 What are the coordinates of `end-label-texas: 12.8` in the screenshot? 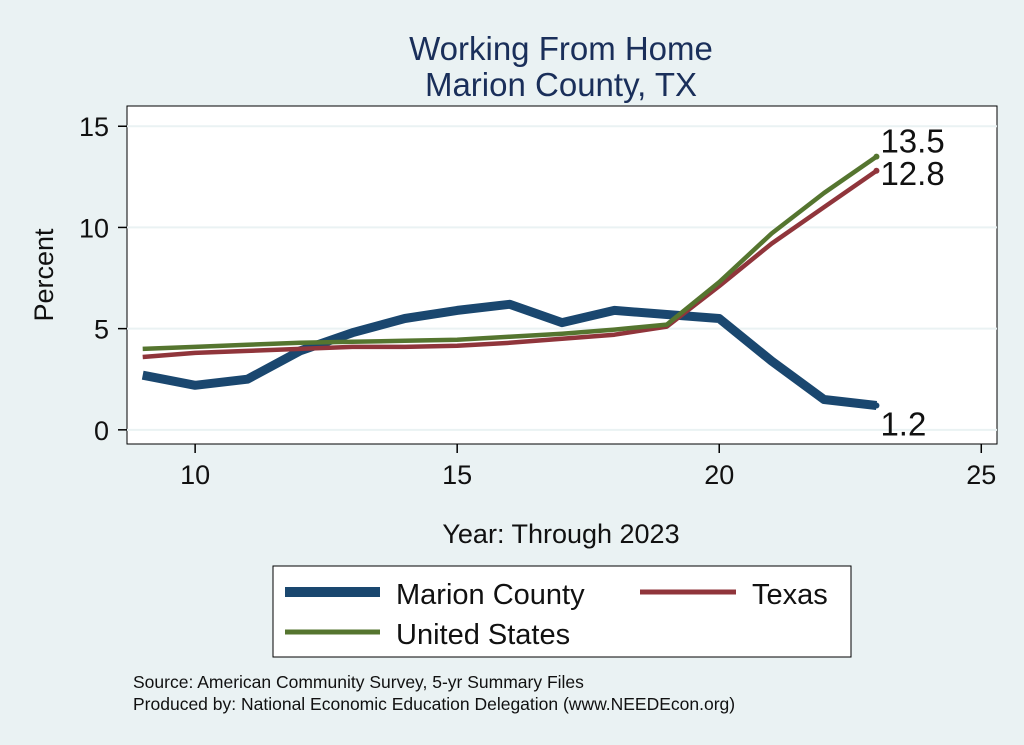 It's located at (912, 173).